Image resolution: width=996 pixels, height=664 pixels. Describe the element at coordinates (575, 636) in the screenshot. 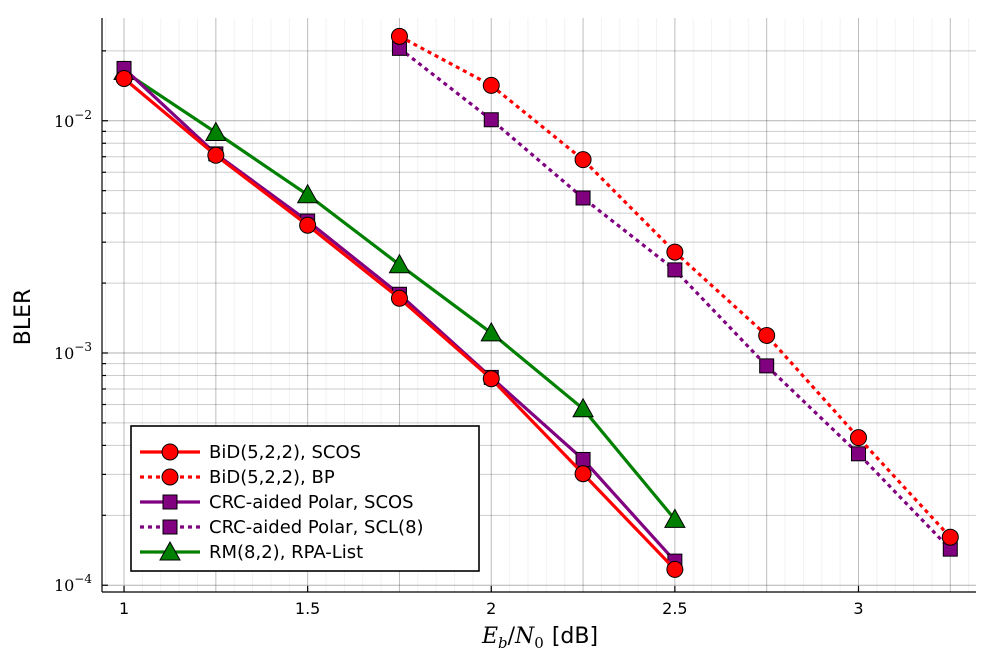

I see `x-axis-label-unit: [dB]` at that location.